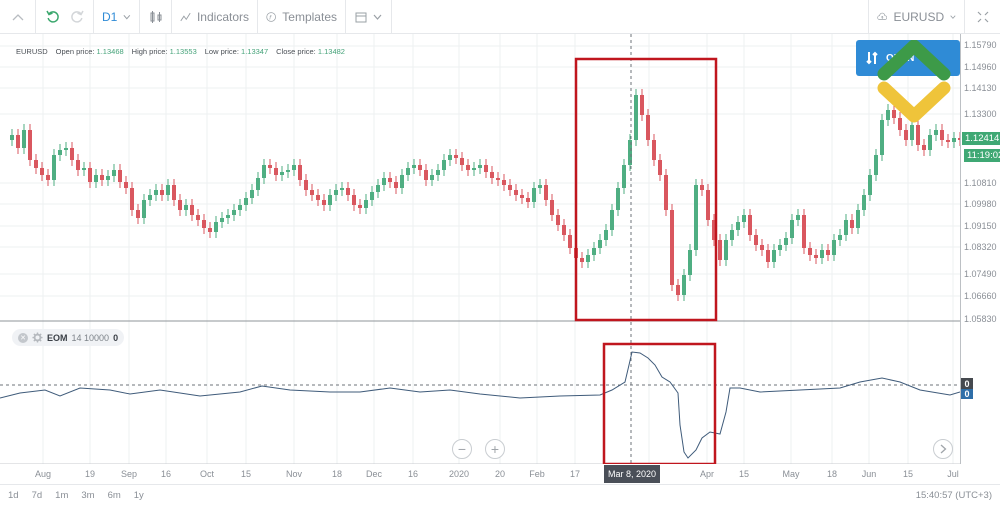  Describe the element at coordinates (37, 495) in the screenshot. I see `range-7d: 7d` at that location.